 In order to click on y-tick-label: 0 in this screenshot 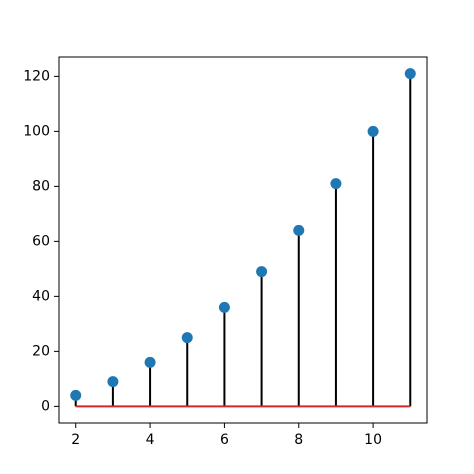, I will do `click(45, 406)`.